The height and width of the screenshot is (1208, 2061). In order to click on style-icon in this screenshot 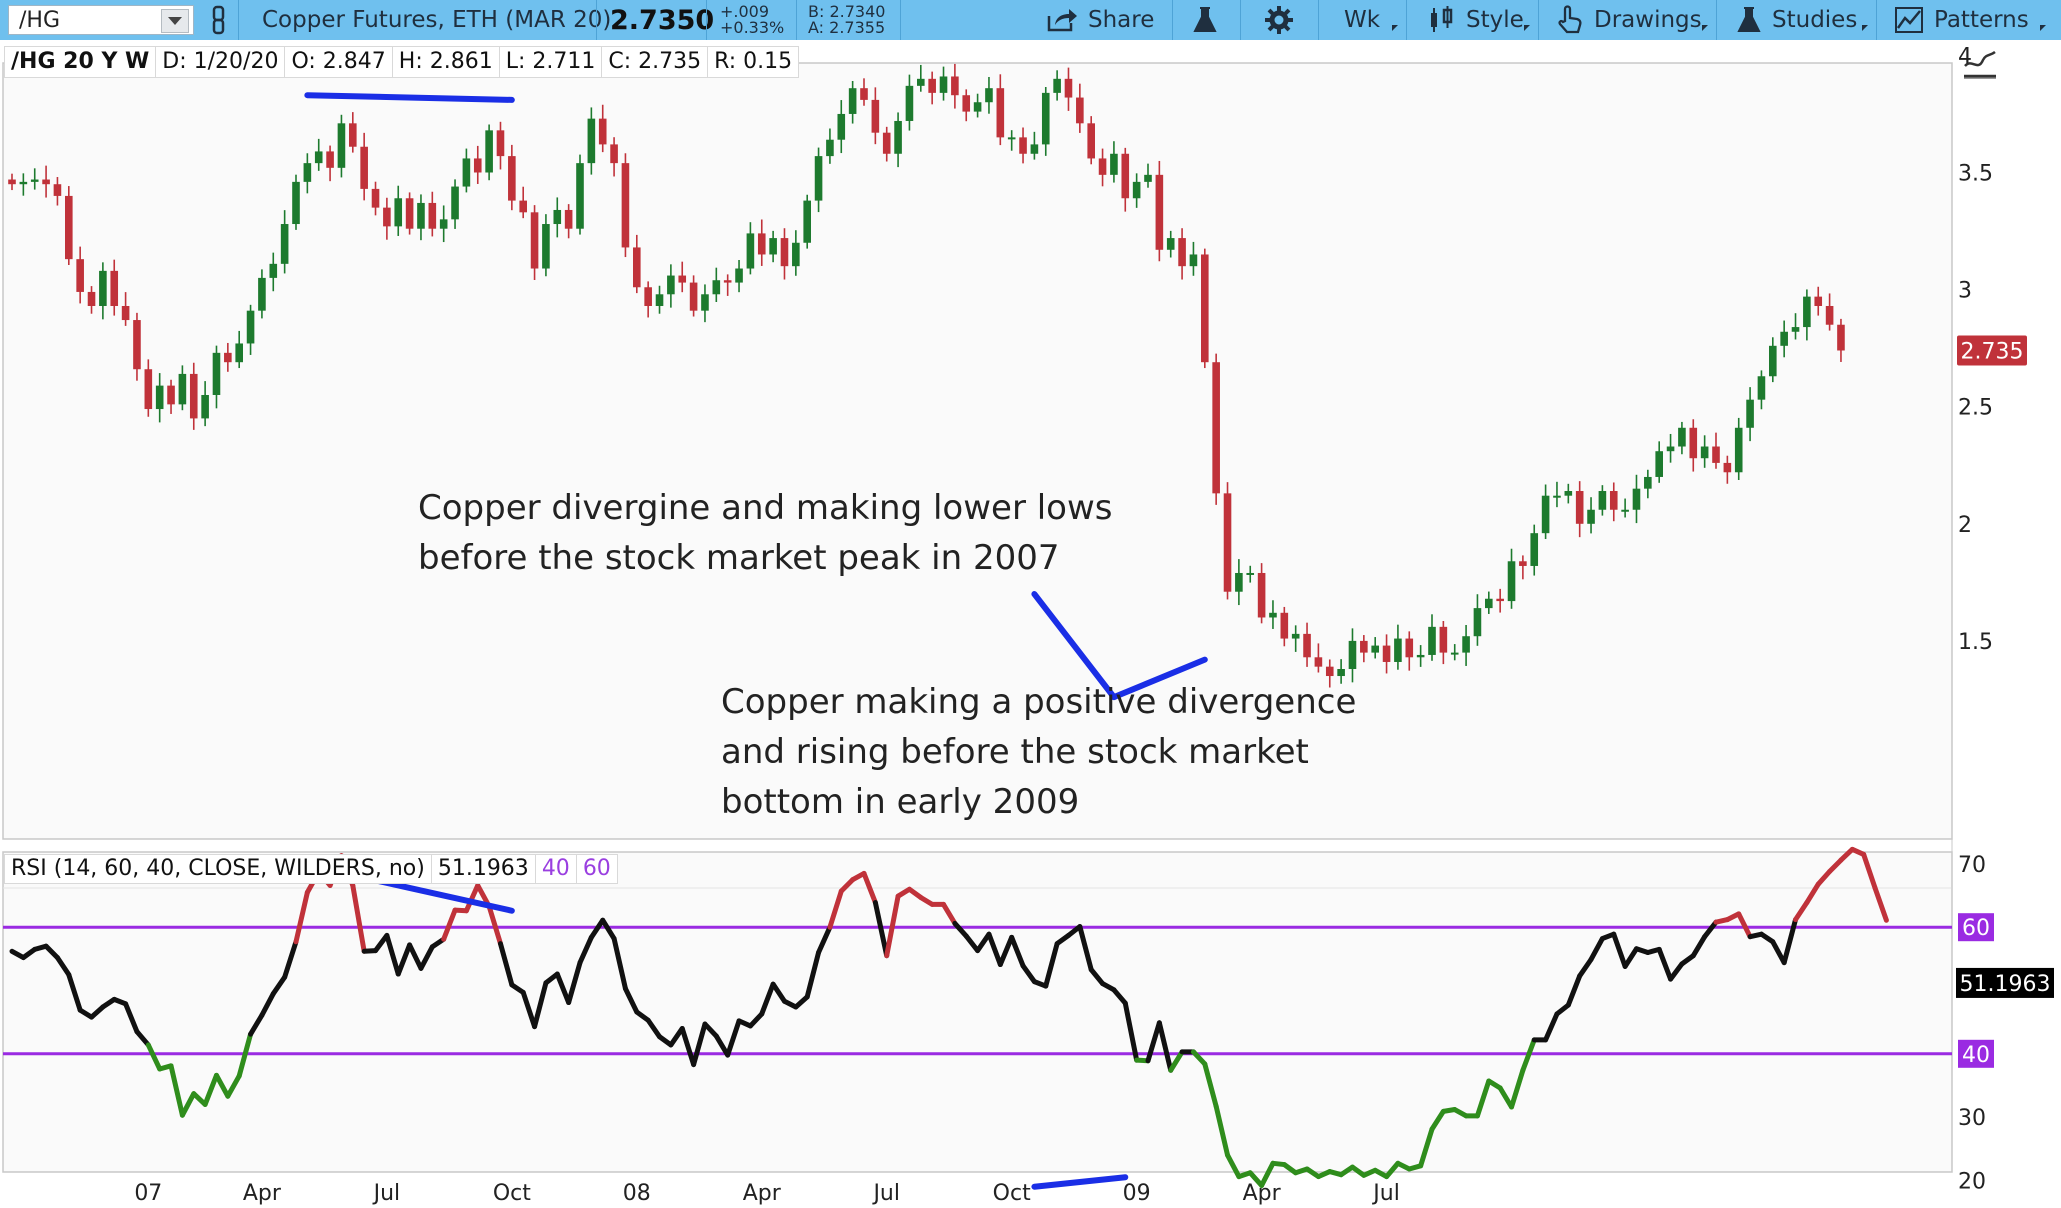, I will do `click(1442, 19)`.